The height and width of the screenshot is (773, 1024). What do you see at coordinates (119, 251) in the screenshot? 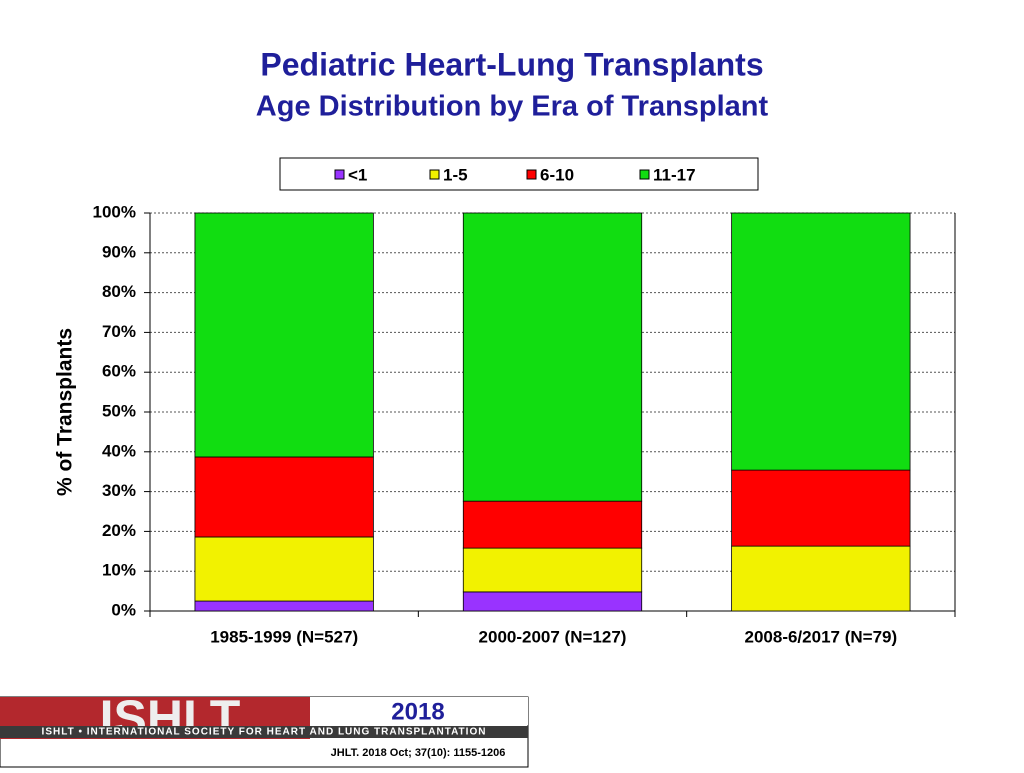
I see `y-tick-label: 90%` at bounding box center [119, 251].